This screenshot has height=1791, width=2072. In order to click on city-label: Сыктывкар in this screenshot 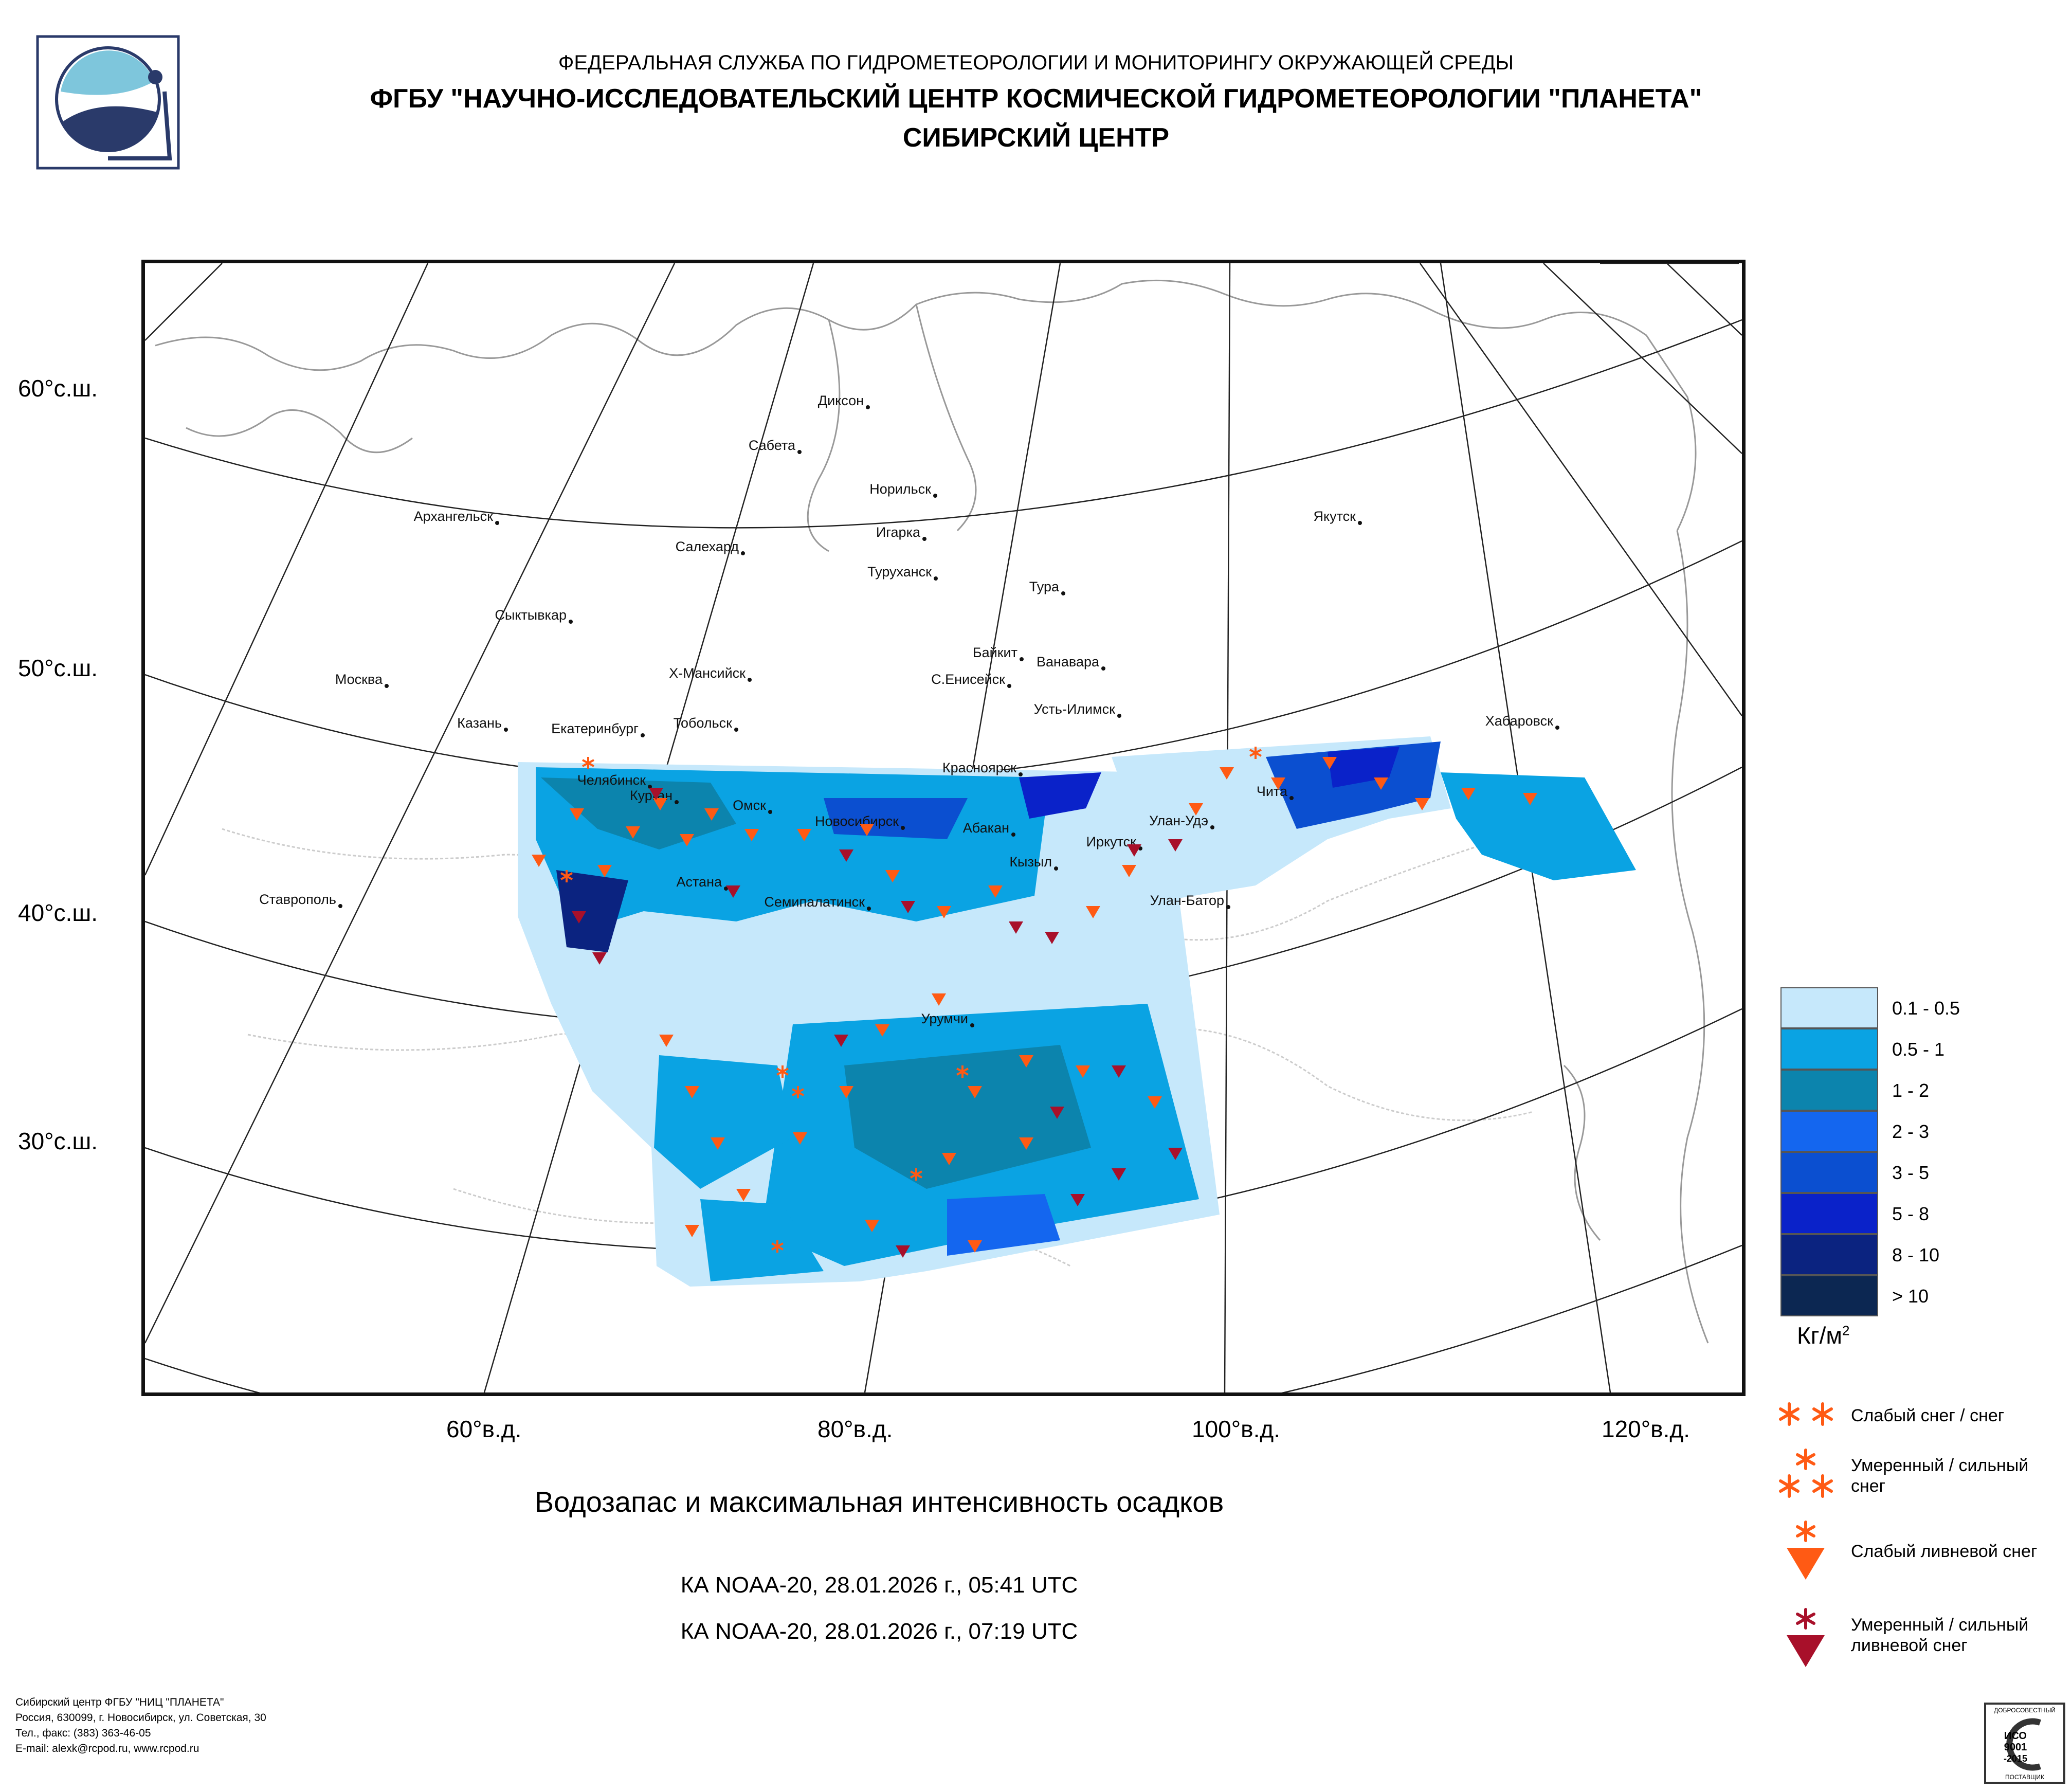, I will do `click(531, 615)`.